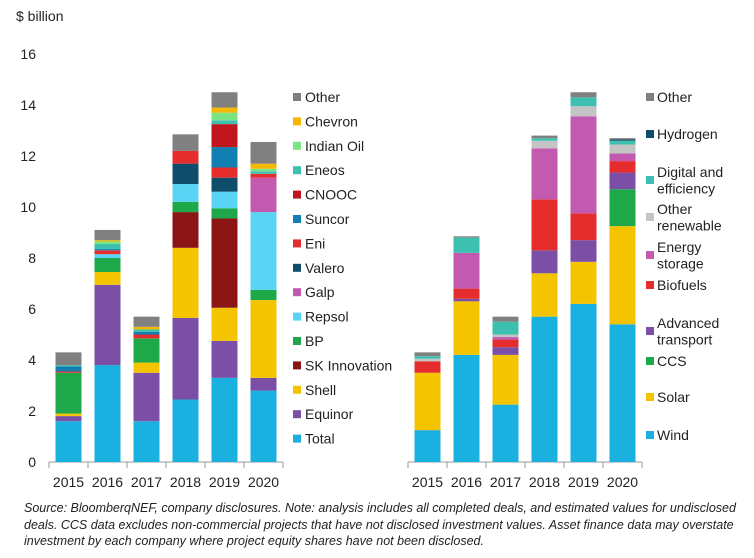 This screenshot has height=558, width=754. Describe the element at coordinates (32, 360) in the screenshot. I see `y-tick-label: 4` at that location.